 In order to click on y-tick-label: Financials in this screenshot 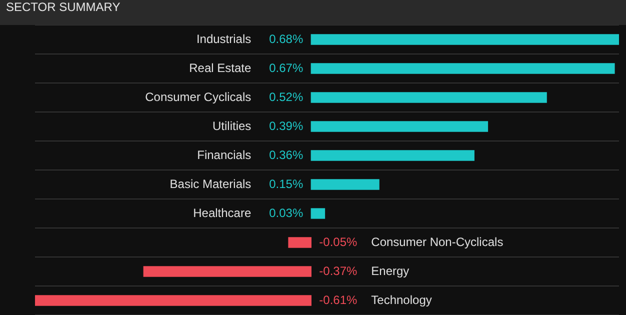, I will do `click(224, 155)`.